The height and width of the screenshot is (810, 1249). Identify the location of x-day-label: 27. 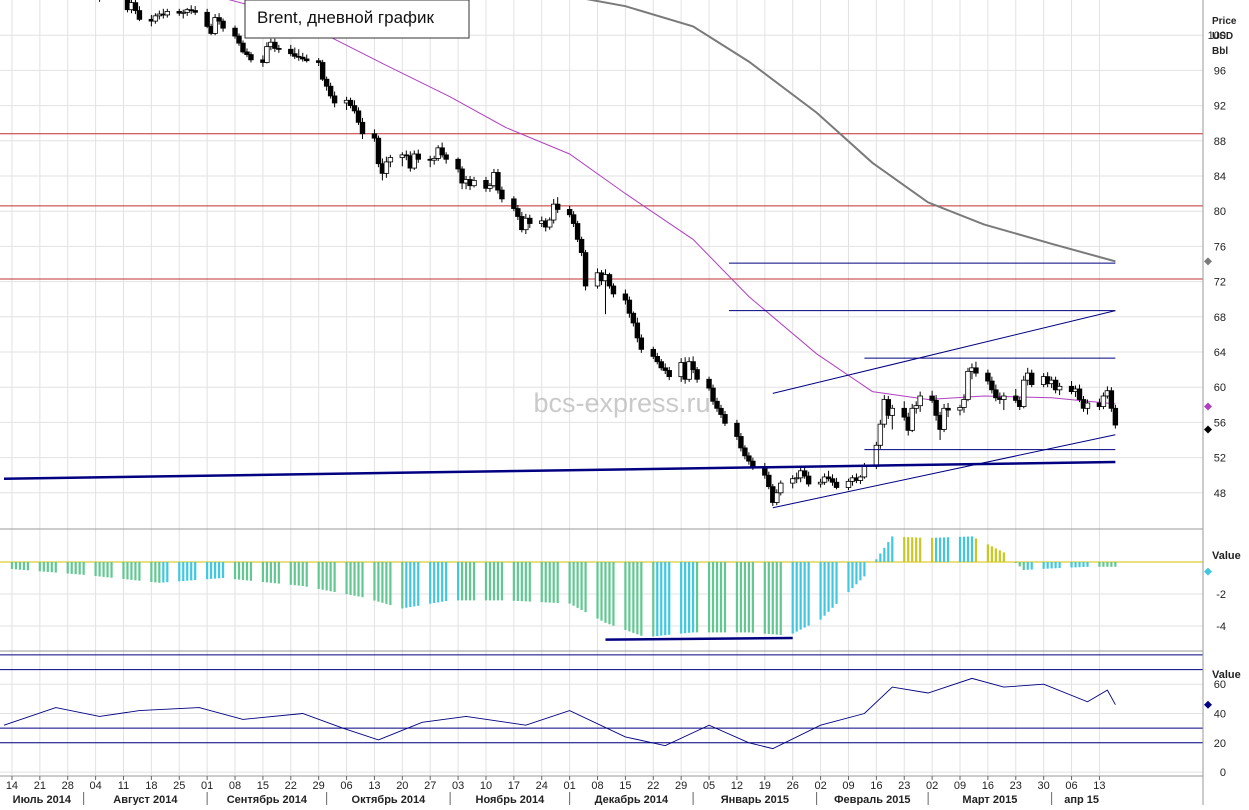
(430, 786).